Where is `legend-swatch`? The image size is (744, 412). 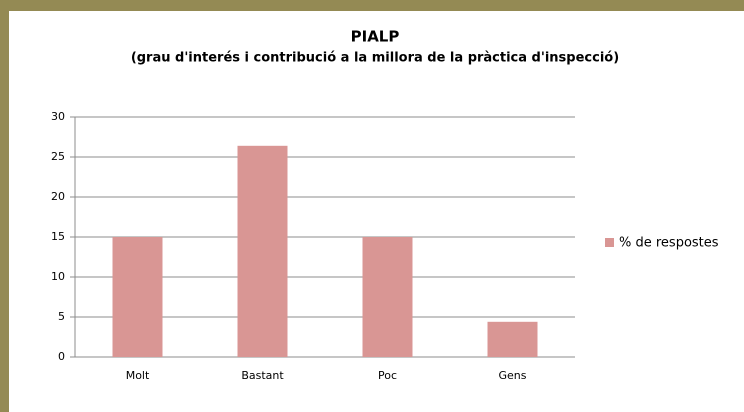 legend-swatch is located at coordinates (609, 242).